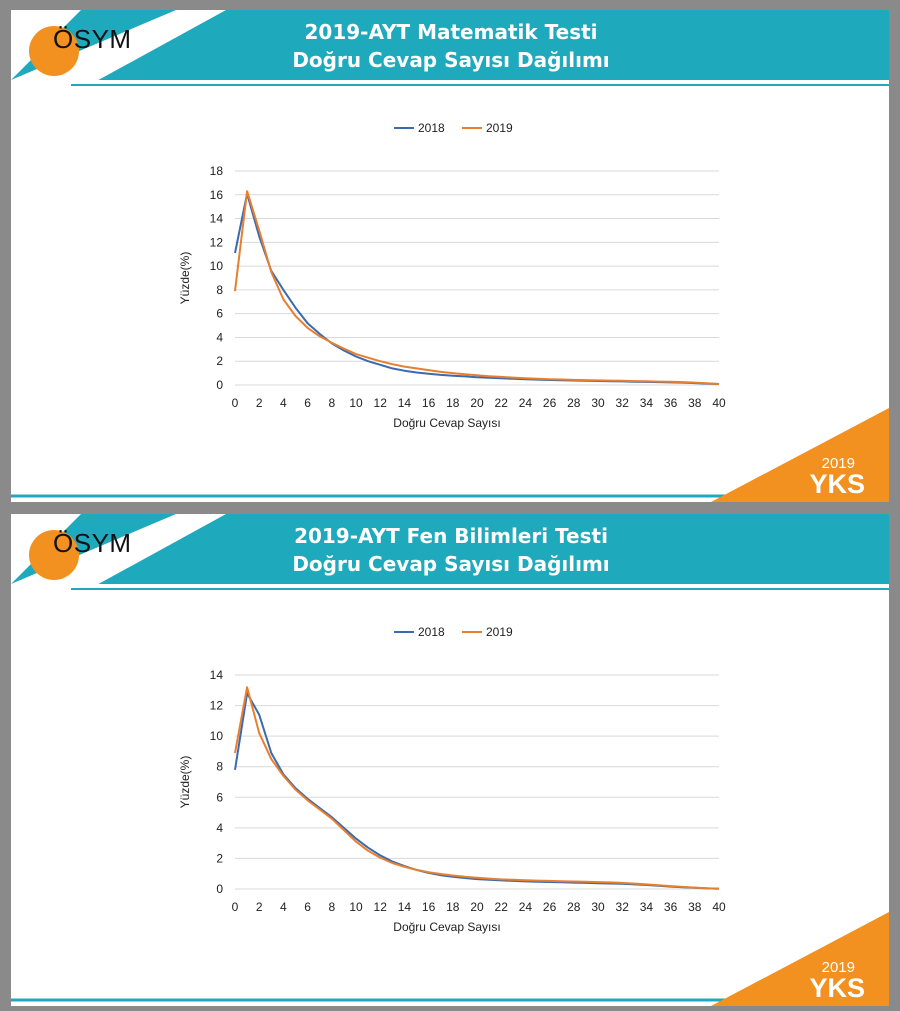 The height and width of the screenshot is (1011, 900). I want to click on y-tick-label: 18, so click(217, 171).